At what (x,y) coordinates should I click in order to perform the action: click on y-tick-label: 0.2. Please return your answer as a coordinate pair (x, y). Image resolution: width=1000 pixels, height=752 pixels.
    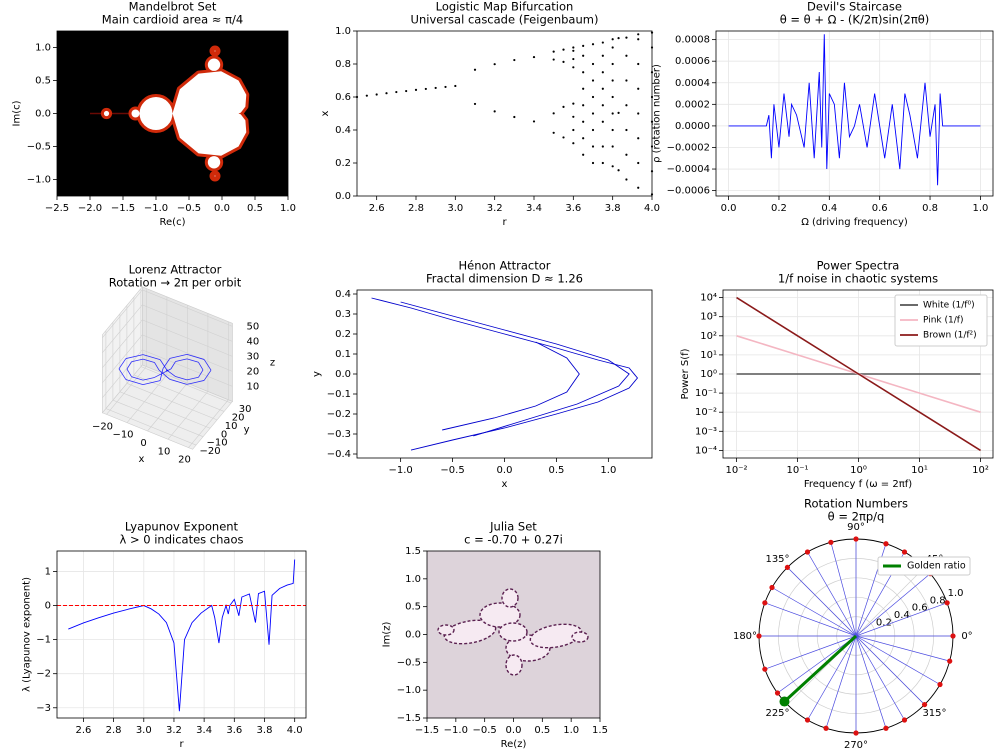
    Looking at the image, I should click on (343, 334).